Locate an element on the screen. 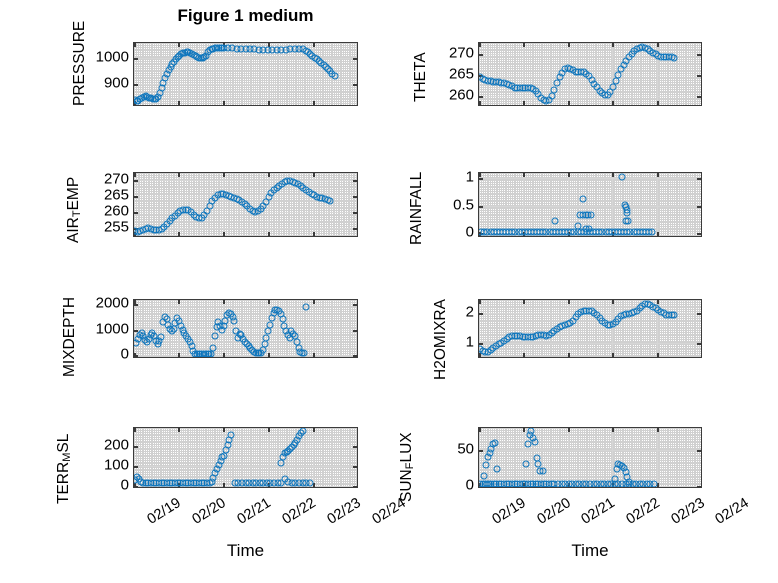 The image size is (778, 583). ylabel-theta: THETA is located at coordinates (420, 77).